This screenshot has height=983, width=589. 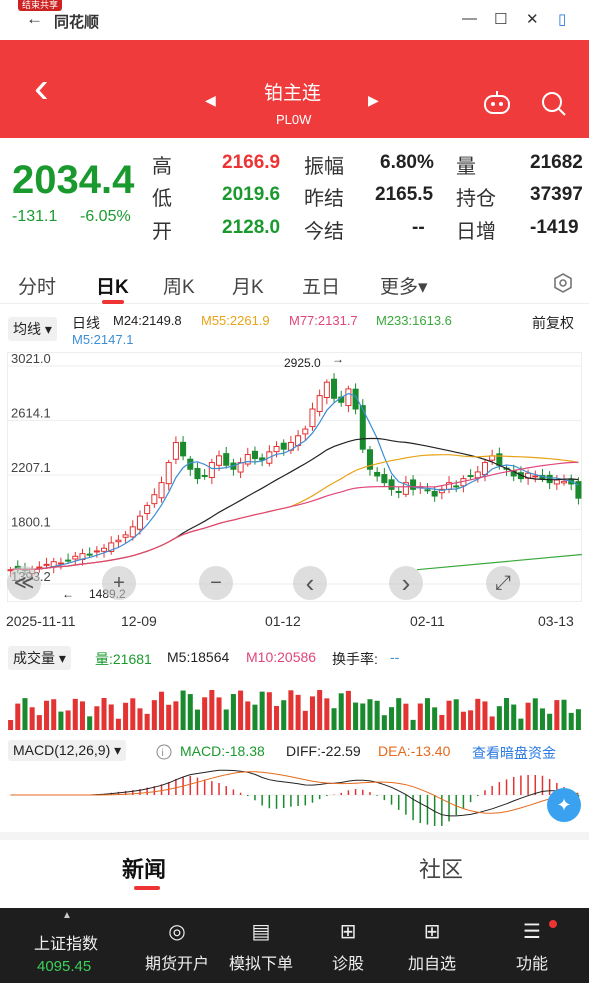 What do you see at coordinates (251, 227) in the screenshot?
I see `open-value: 2128.0` at bounding box center [251, 227].